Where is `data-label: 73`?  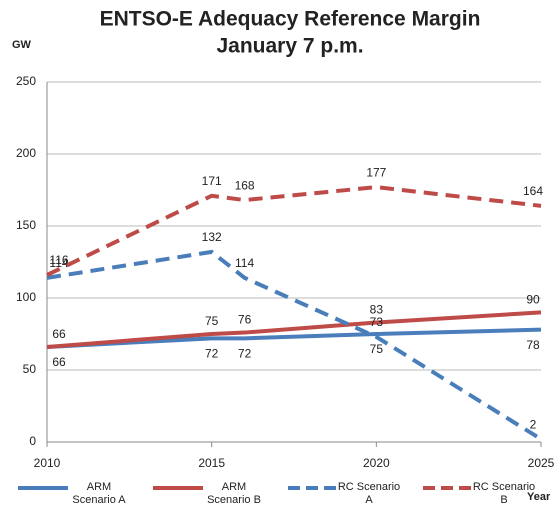 data-label: 73 is located at coordinates (377, 322).